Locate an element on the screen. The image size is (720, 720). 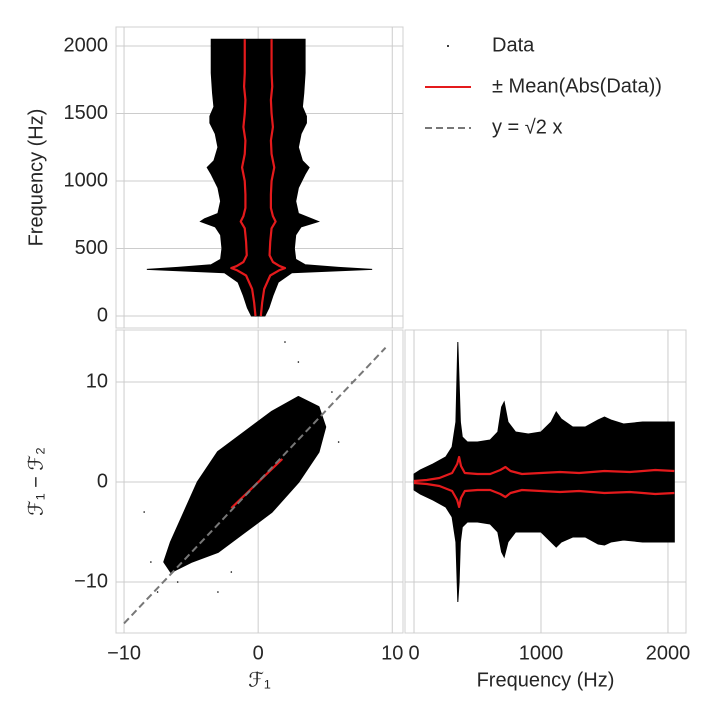
data-band is located at coordinates (259, 177).